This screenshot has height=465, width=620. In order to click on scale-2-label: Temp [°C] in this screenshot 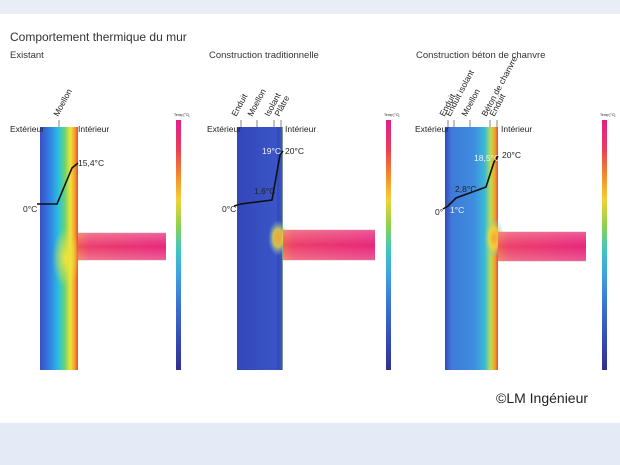, I will do `click(392, 115)`.